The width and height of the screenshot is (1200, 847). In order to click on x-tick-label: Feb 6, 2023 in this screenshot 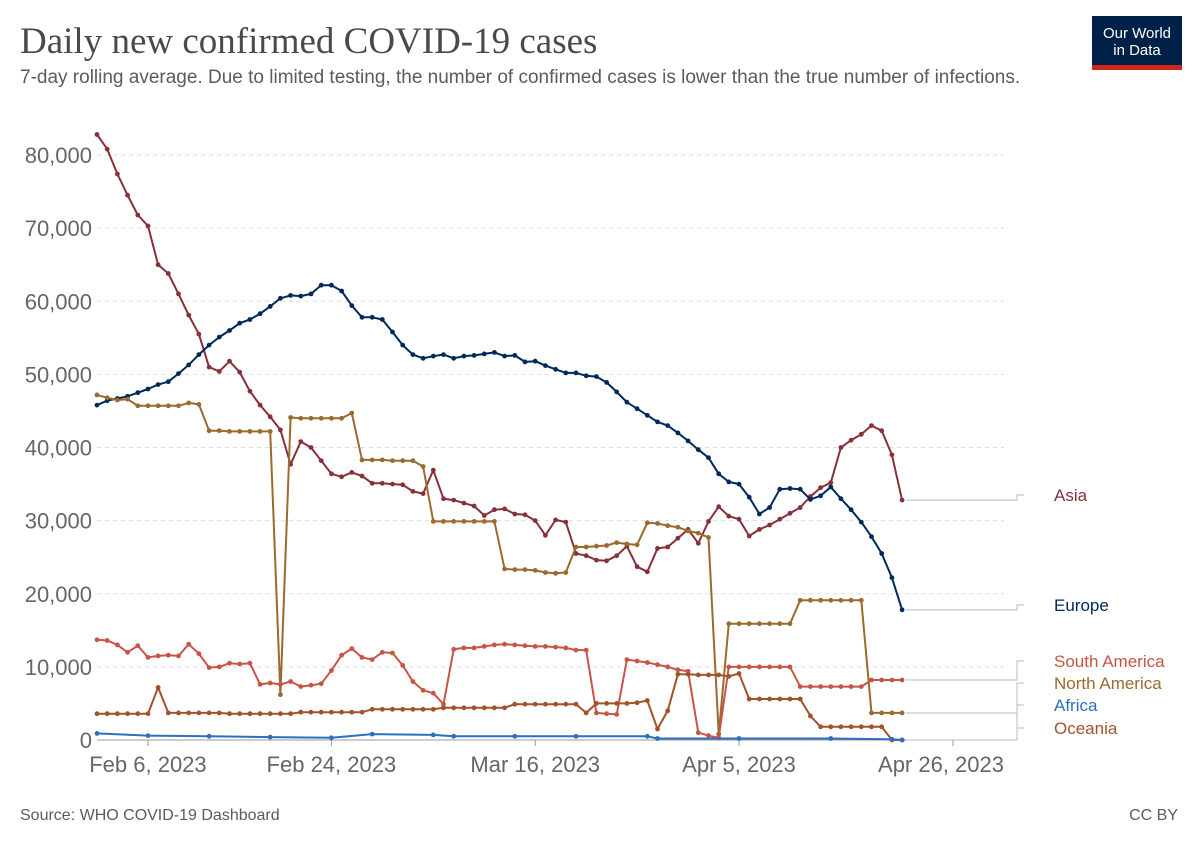, I will do `click(147, 764)`.